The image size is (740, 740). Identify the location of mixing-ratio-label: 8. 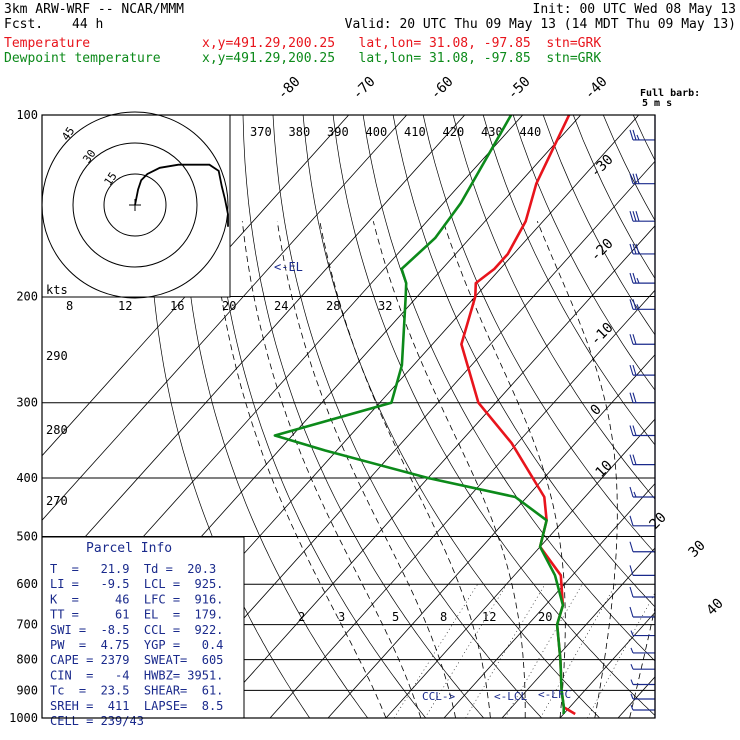
(443, 617).